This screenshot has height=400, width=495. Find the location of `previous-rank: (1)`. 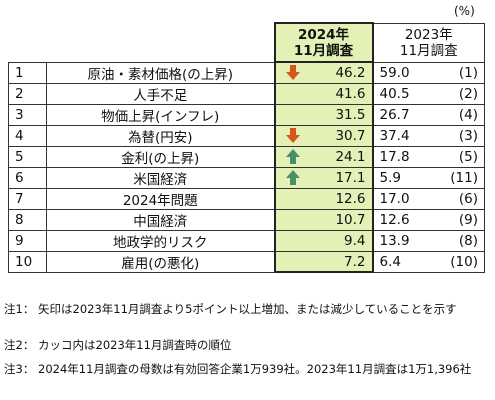

previous-rank: (1) is located at coordinates (468, 72).